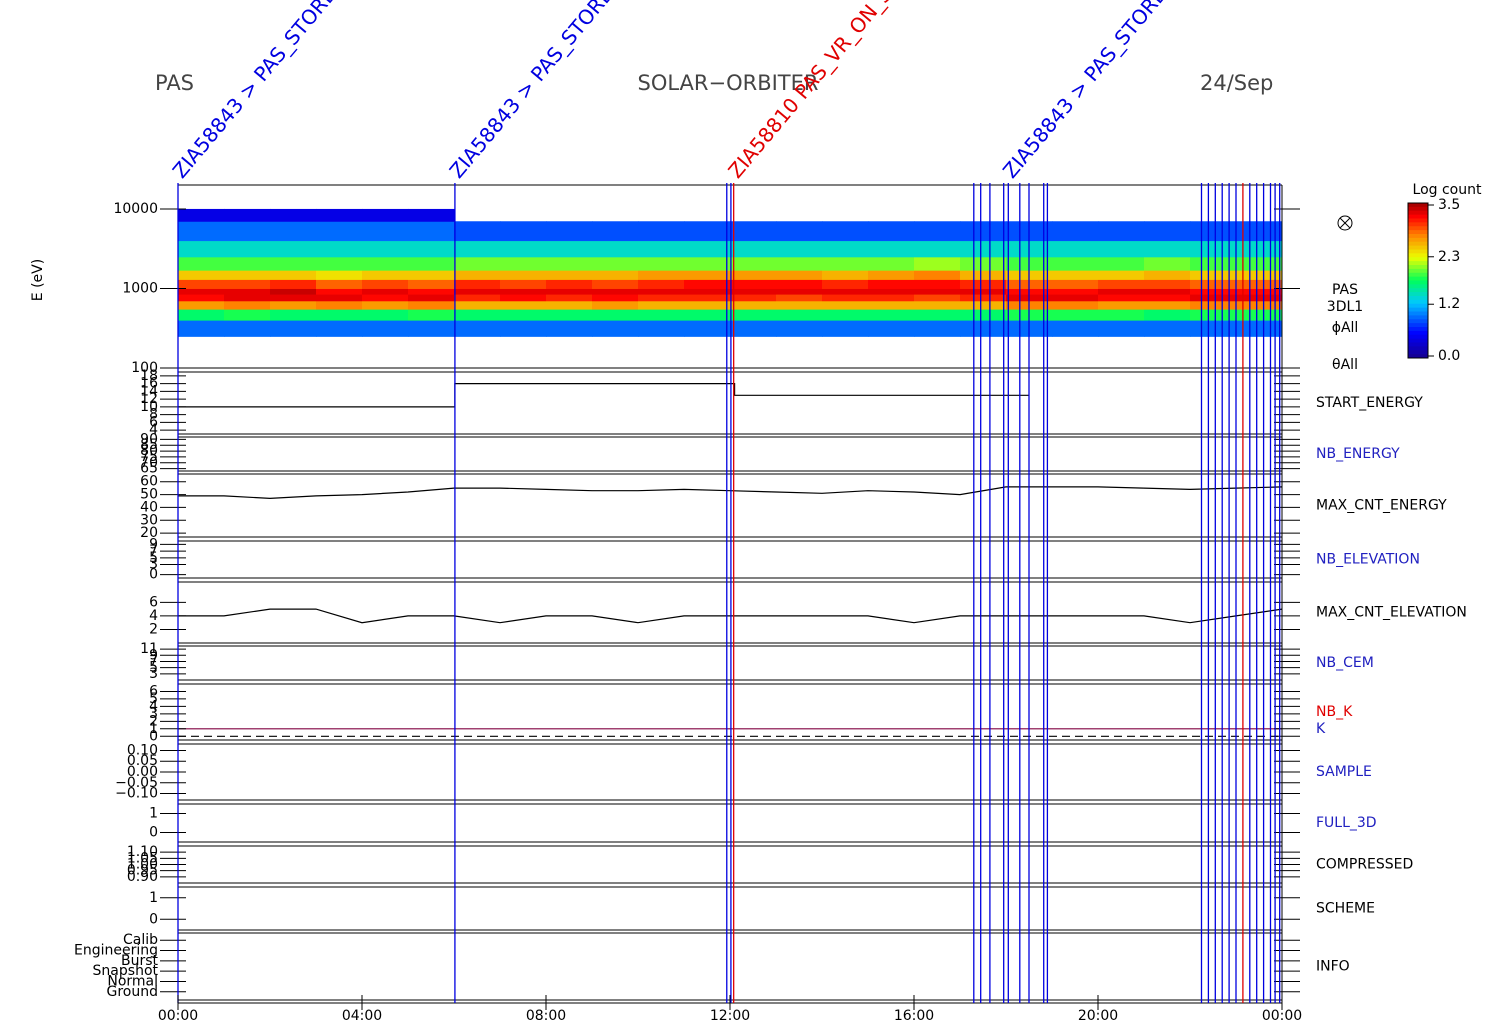 Image resolution: width=1512 pixels, height=1020 pixels. Describe the element at coordinates (149, 507) in the screenshot. I see `y-tick-label: 40` at that location.